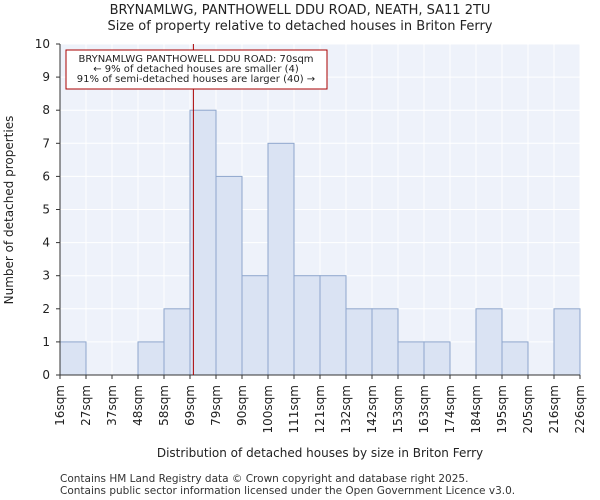  What do you see at coordinates (46, 276) in the screenshot?
I see `y-tick-label: 3` at bounding box center [46, 276].